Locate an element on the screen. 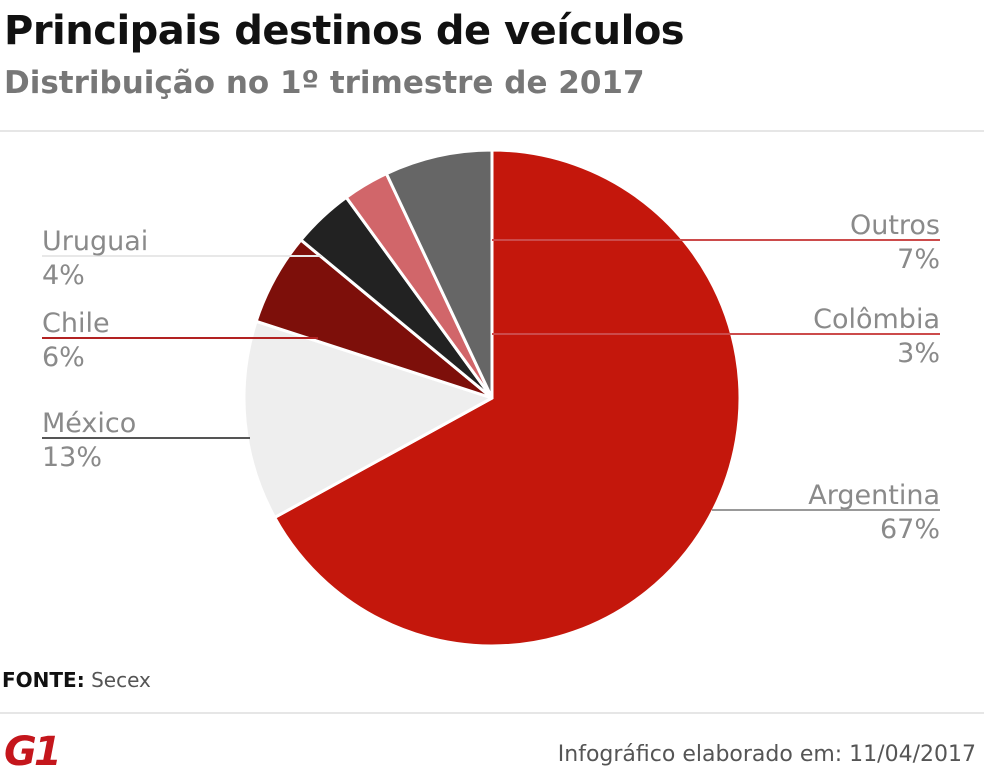 The image size is (984, 779). chart-title: Principais destinos de veículos is located at coordinates (344, 31).